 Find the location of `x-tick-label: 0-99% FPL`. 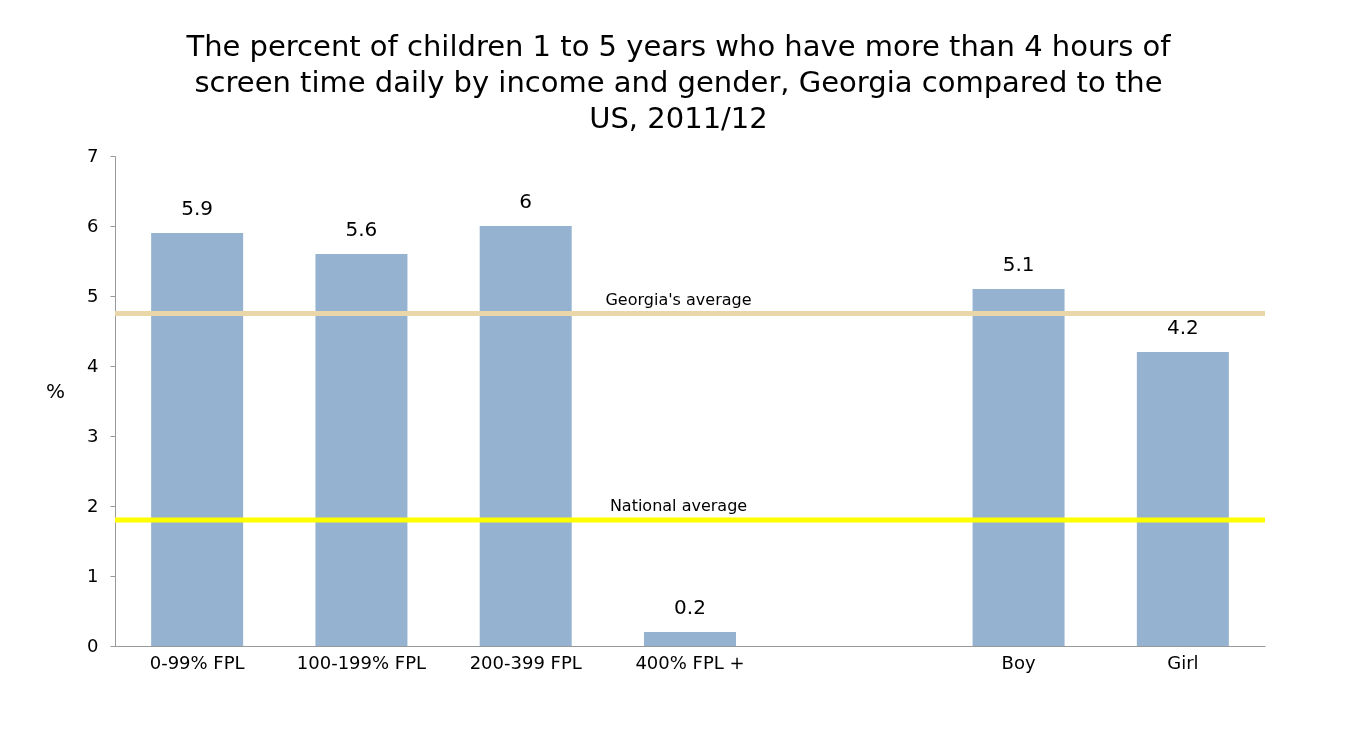

x-tick-label: 0-99% FPL is located at coordinates (197, 662).